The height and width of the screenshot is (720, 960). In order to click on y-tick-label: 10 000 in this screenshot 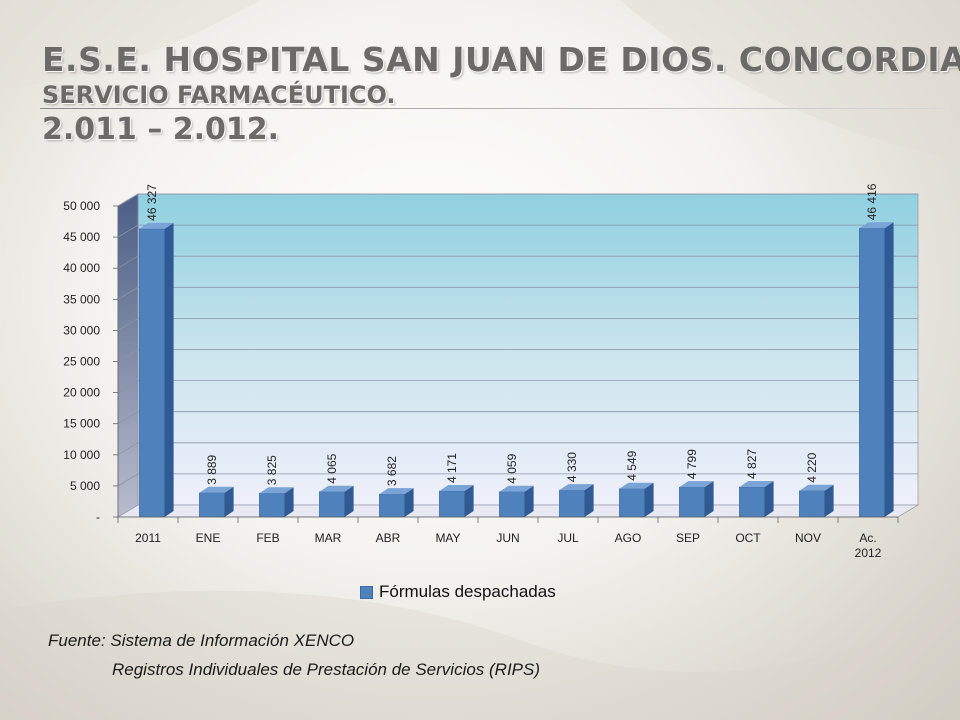, I will do `click(81, 455)`.